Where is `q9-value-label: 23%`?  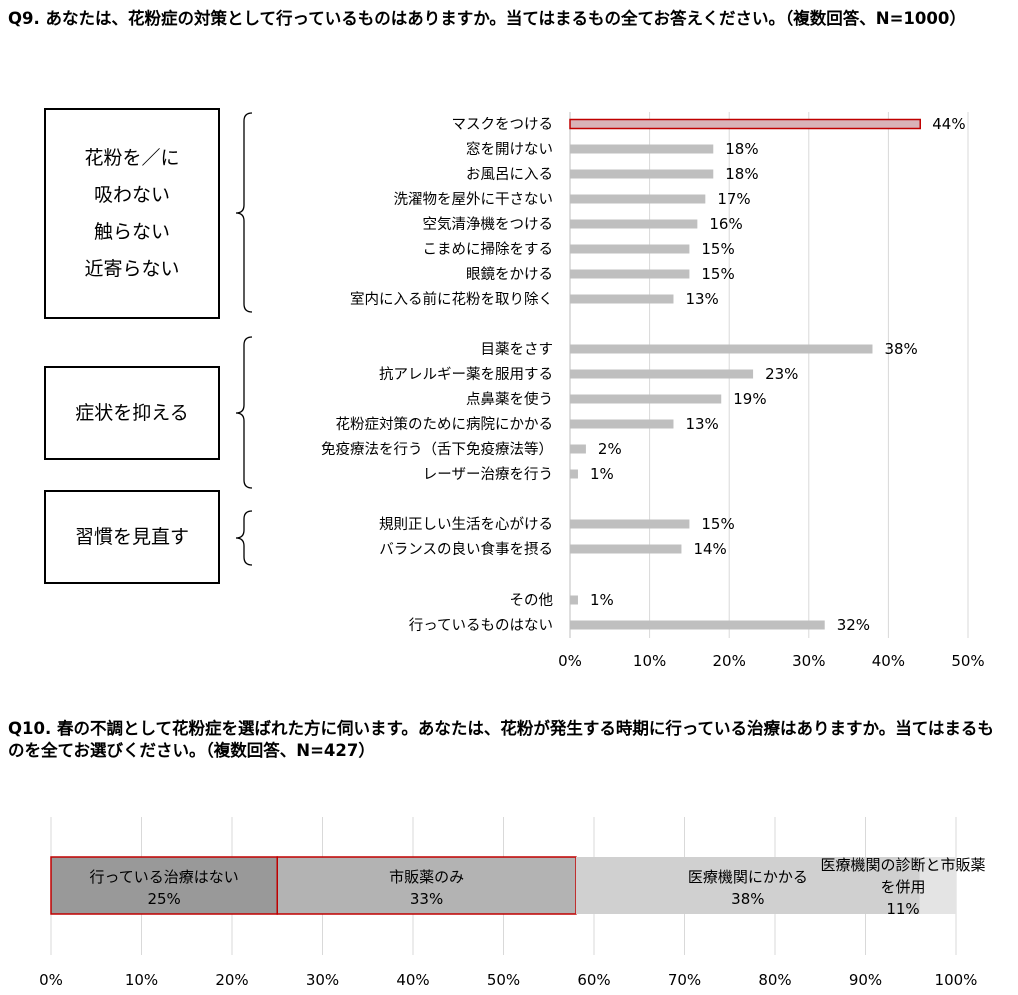 q9-value-label: 23% is located at coordinates (781, 374).